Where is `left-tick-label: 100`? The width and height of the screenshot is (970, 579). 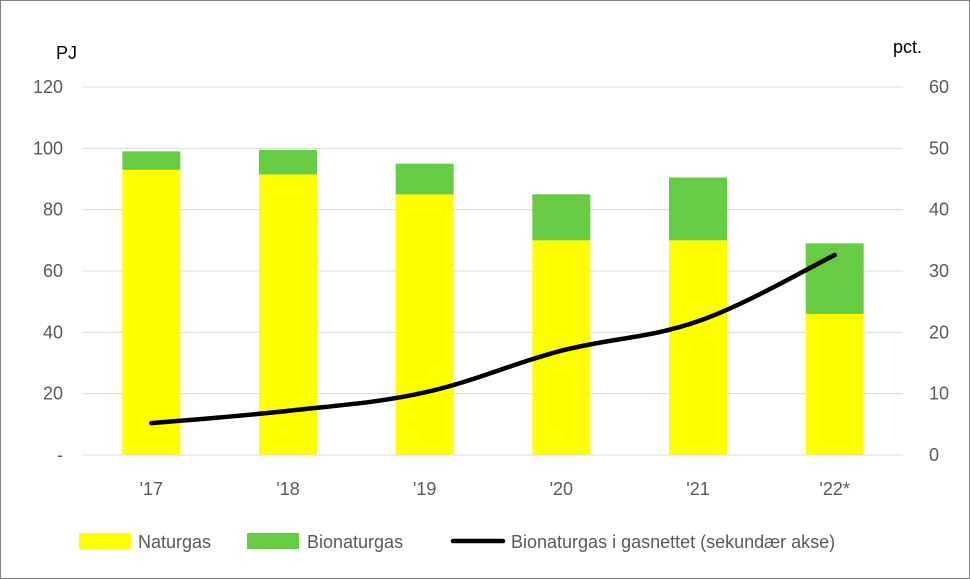
left-tick-label: 100 is located at coordinates (48, 148).